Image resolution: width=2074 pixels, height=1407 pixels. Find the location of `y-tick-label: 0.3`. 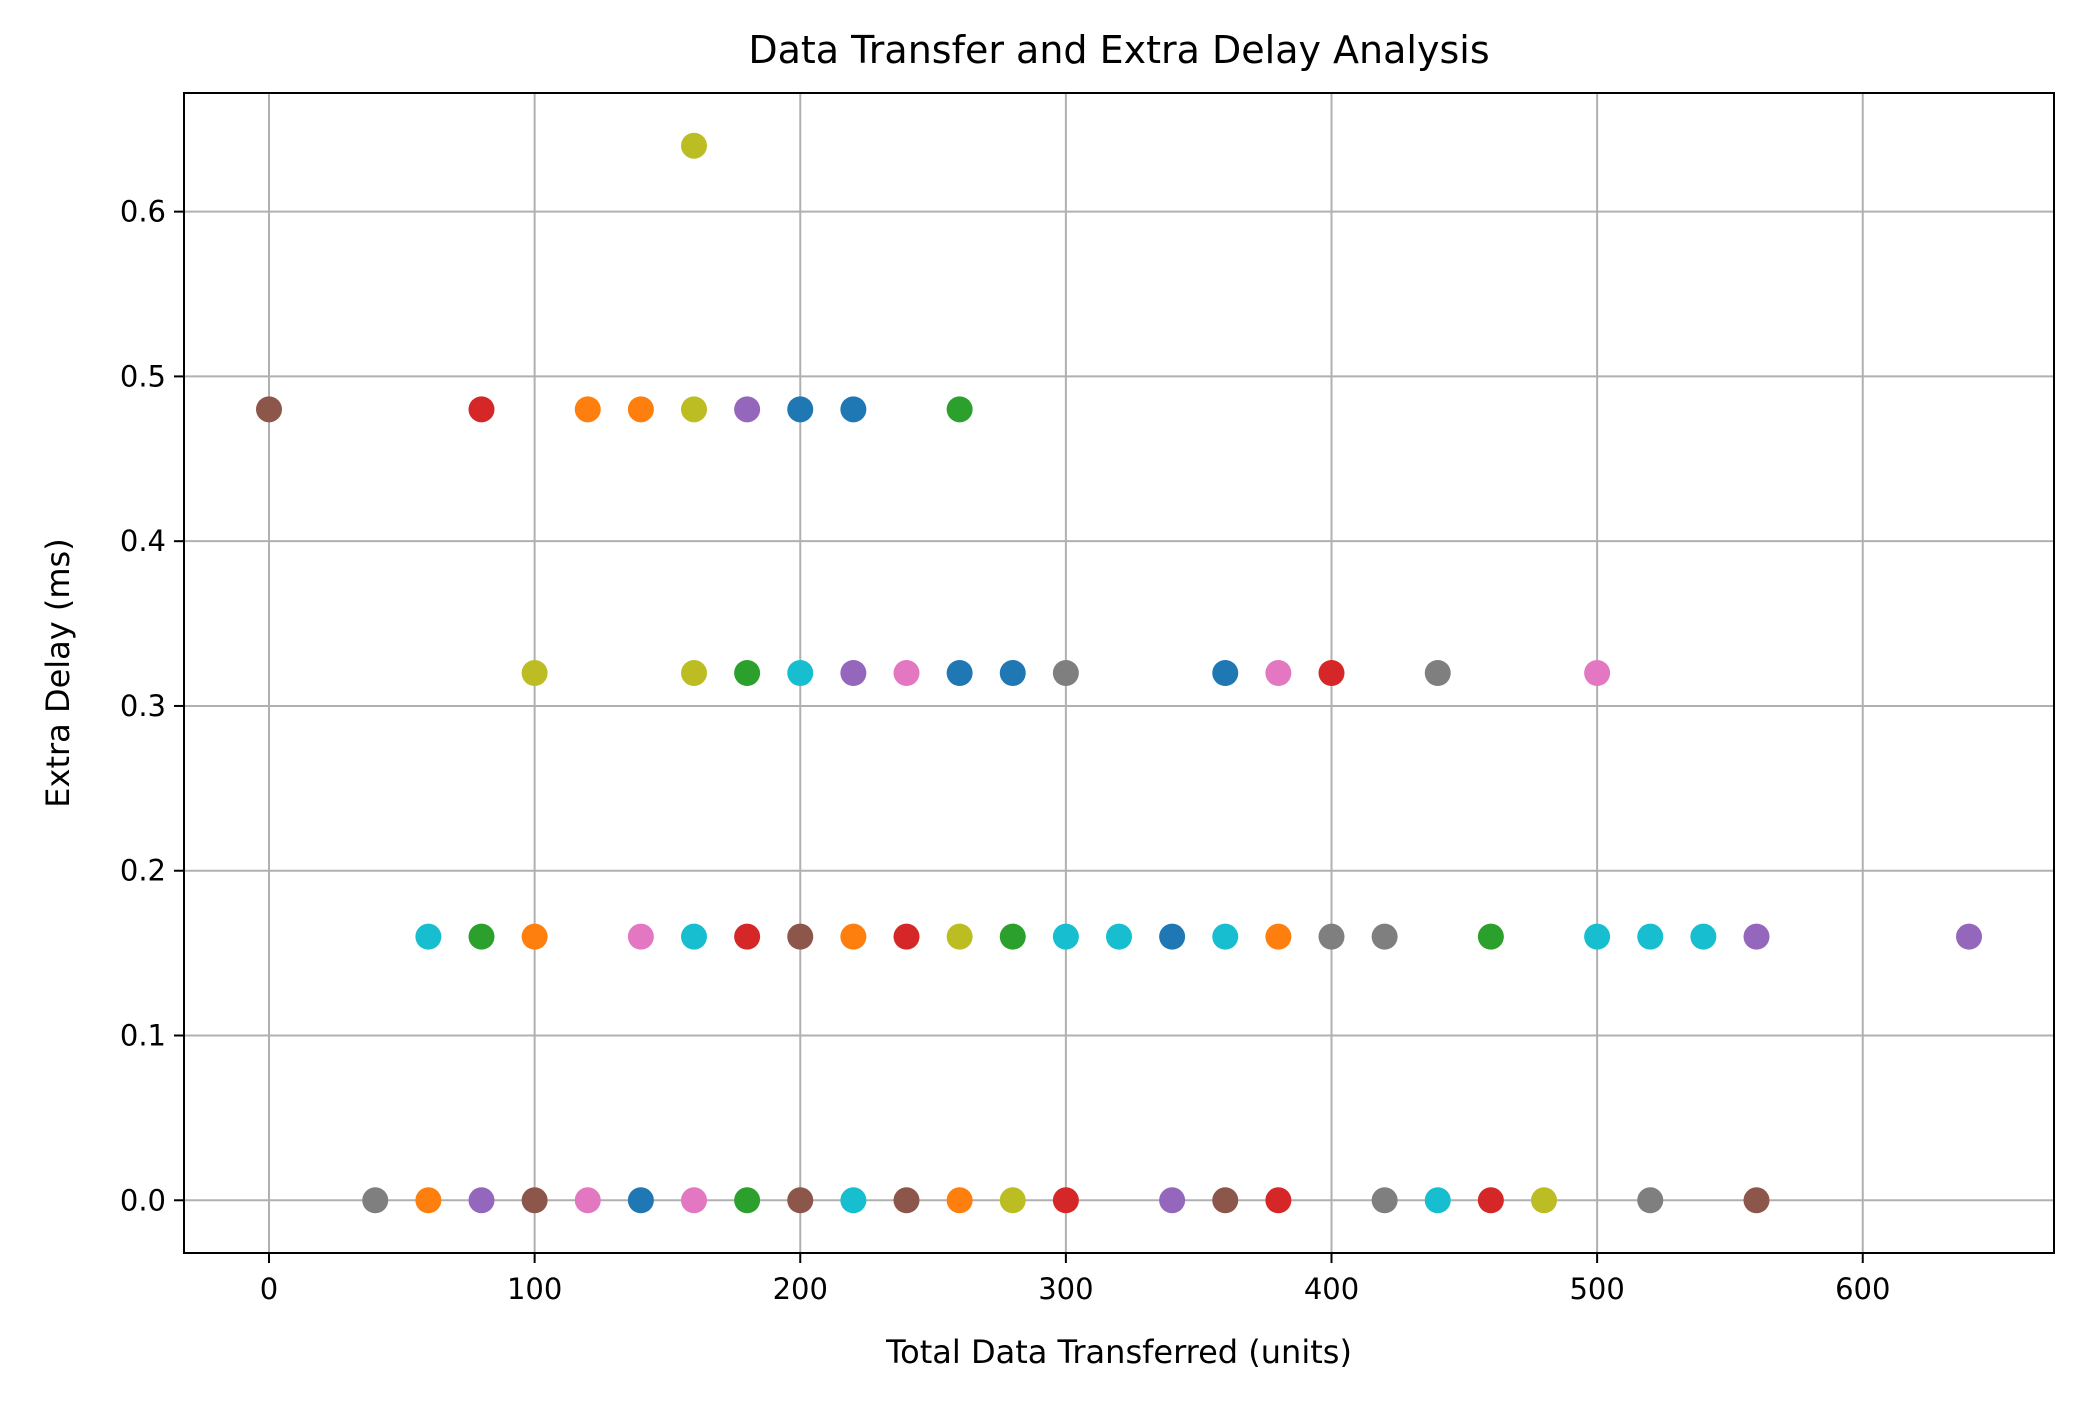

y-tick-label: 0.3 is located at coordinates (143, 706).